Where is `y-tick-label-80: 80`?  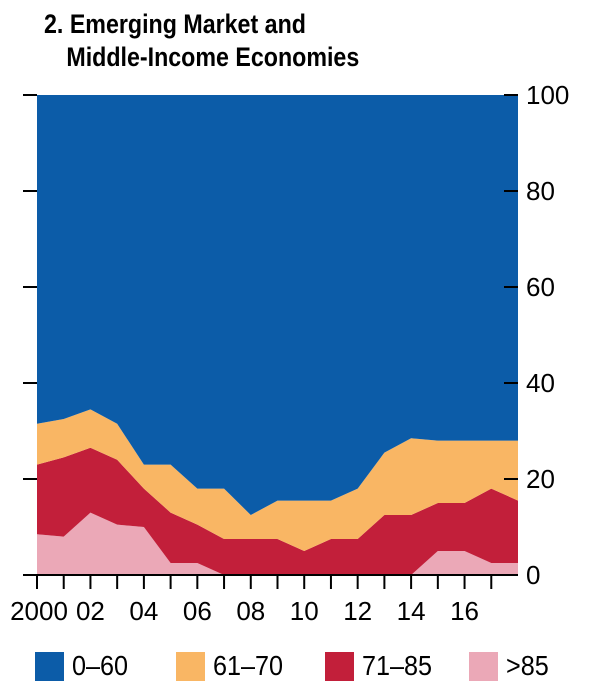 y-tick-label-80: 80 is located at coordinates (540, 191).